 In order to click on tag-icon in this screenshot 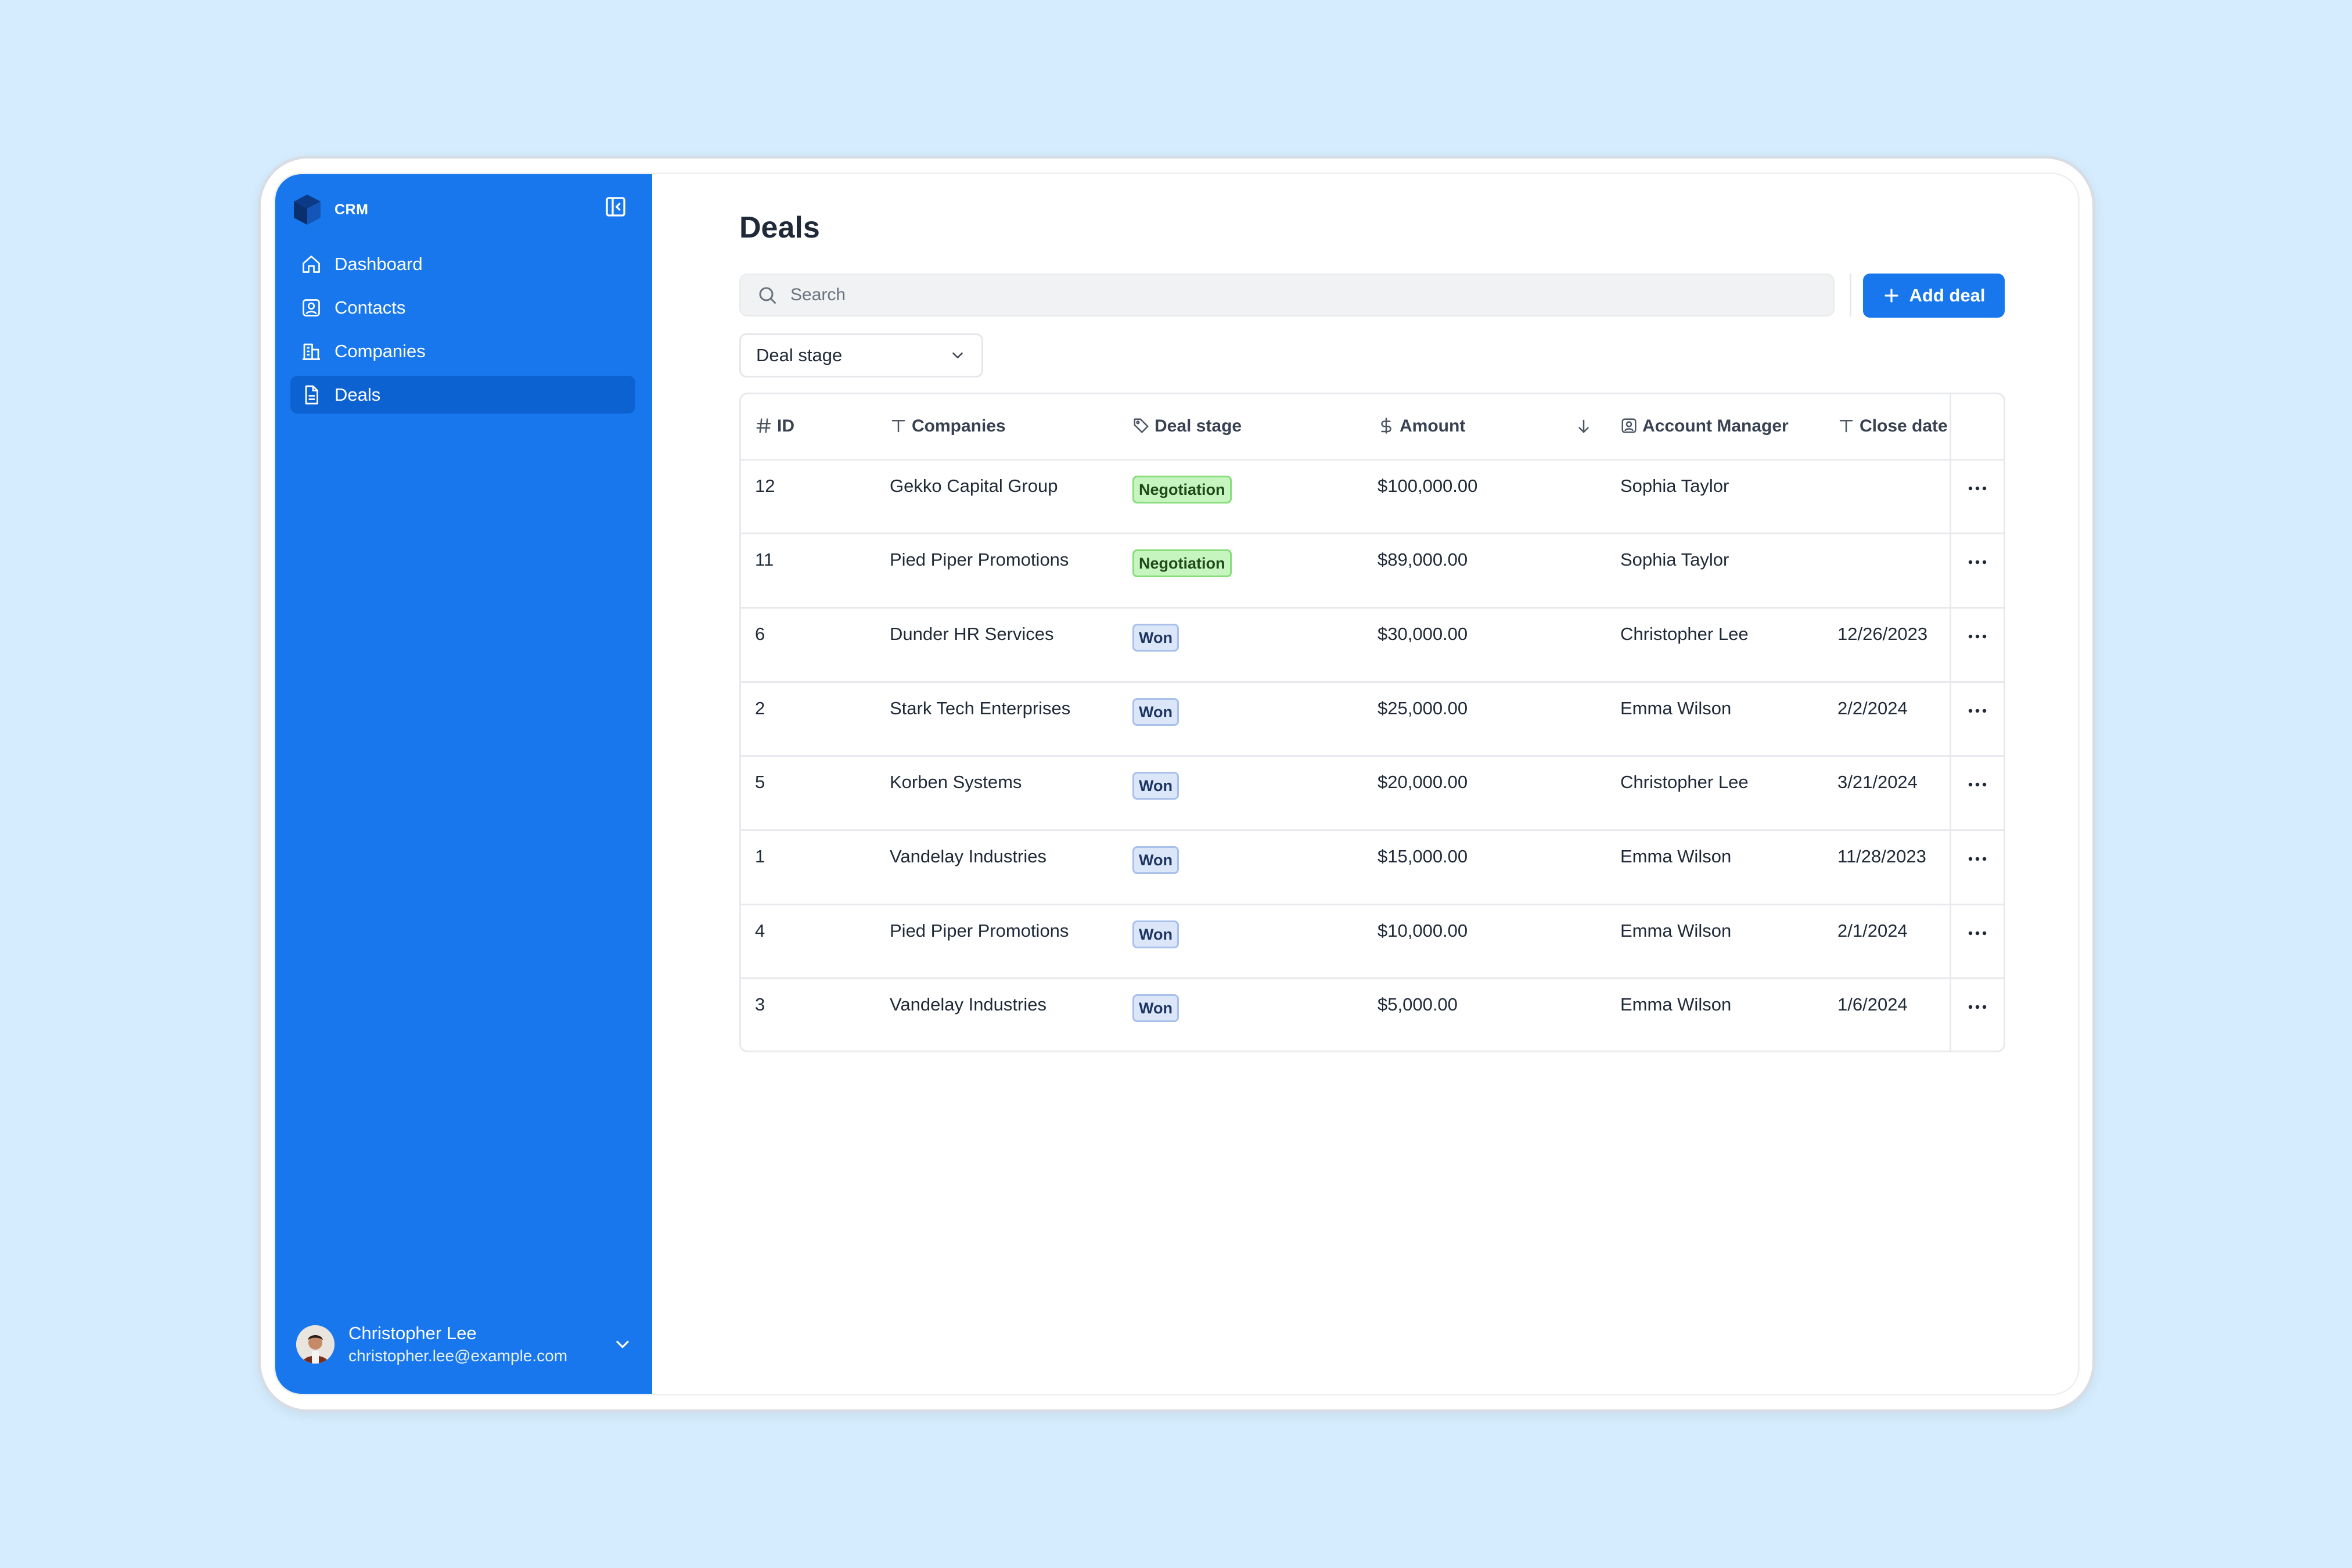, I will do `click(1141, 425)`.